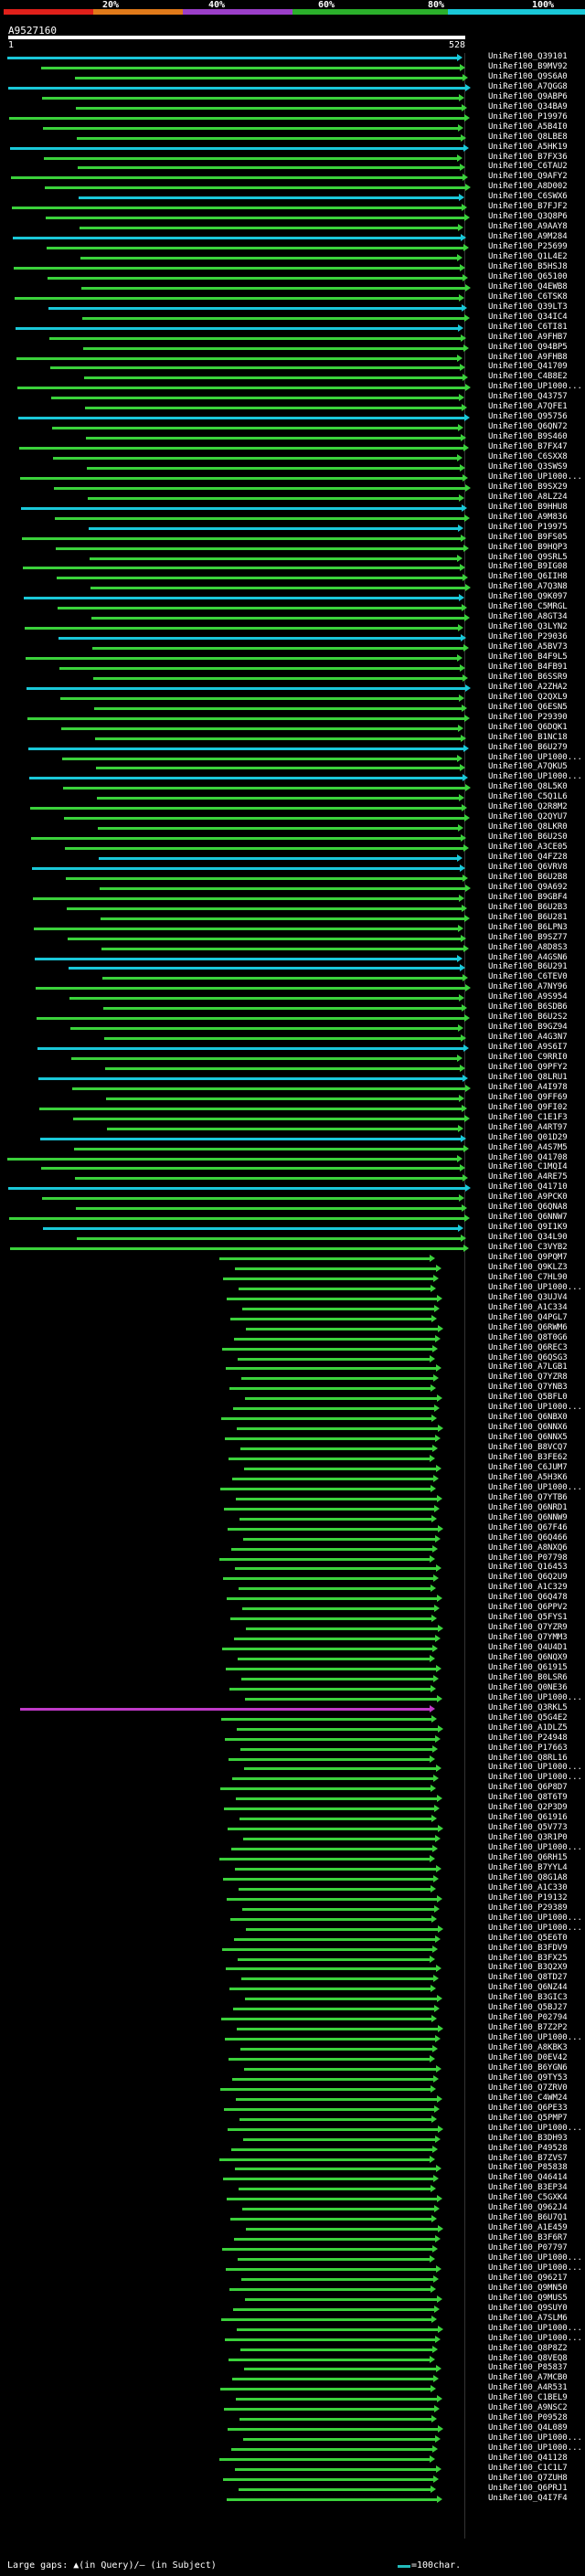  What do you see at coordinates (528, 1087) in the screenshot?
I see `hit-label: UniRef100_A4I978` at bounding box center [528, 1087].